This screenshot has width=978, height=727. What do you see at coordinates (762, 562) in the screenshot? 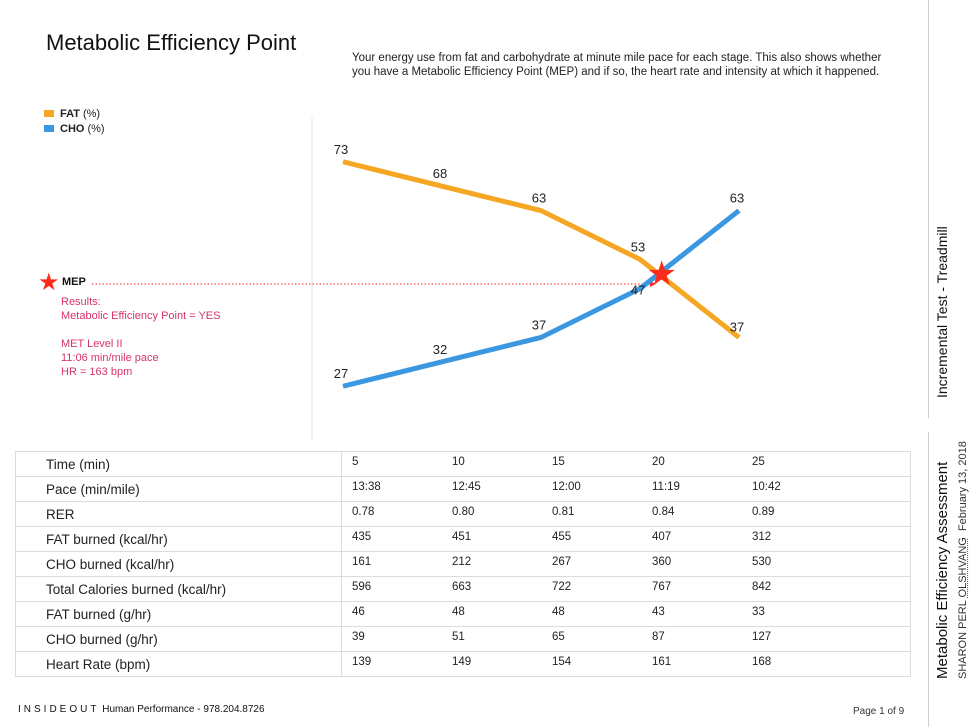
I see `table-cell: 530` at bounding box center [762, 562].